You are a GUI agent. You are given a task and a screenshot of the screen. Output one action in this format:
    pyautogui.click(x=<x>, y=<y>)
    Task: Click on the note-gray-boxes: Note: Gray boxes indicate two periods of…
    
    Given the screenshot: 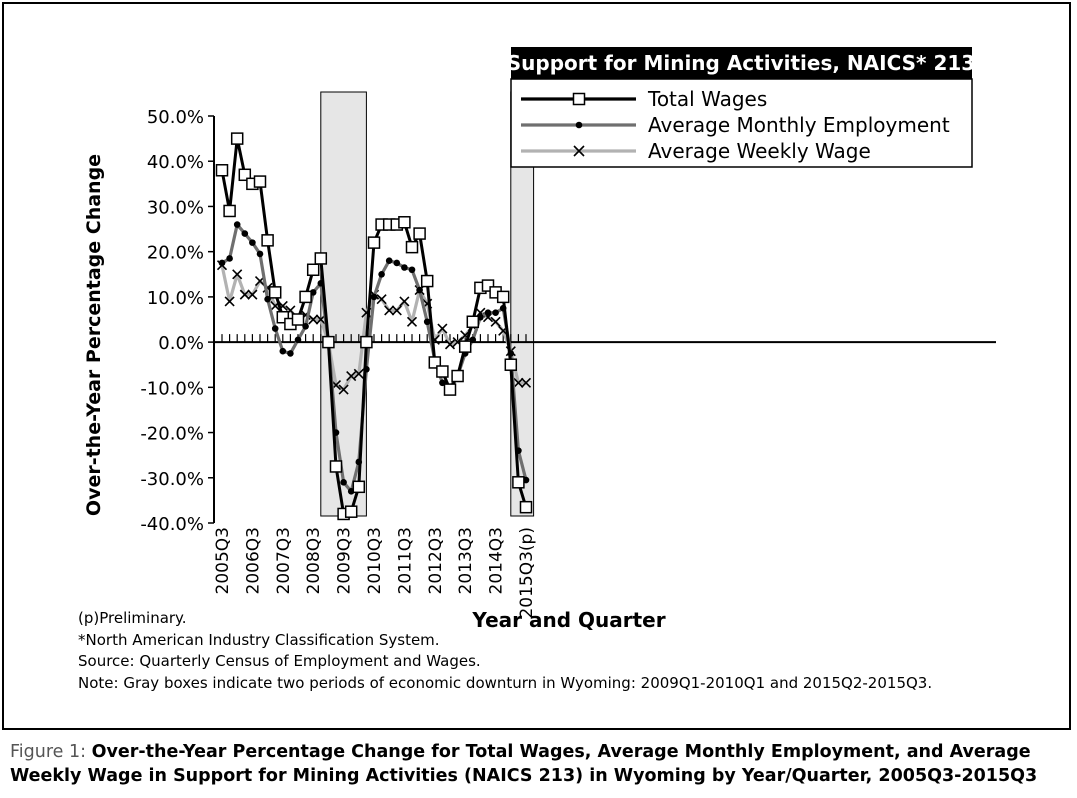 What is the action you would take?
    pyautogui.click(x=505, y=682)
    